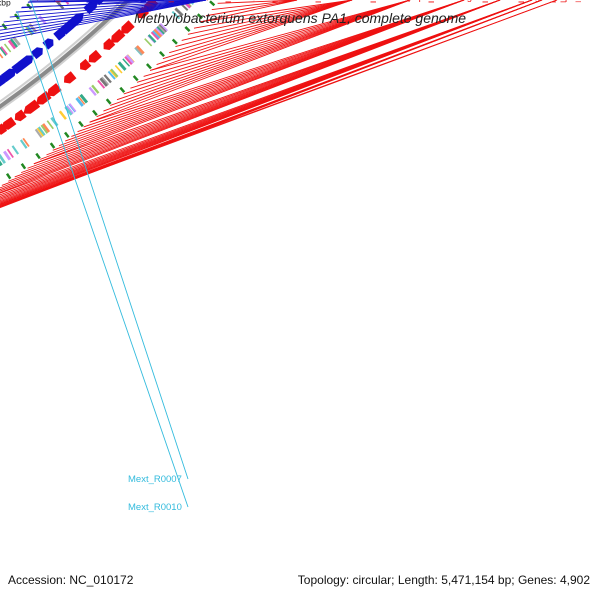 The height and width of the screenshot is (600, 600). I want to click on feature-label: Mext_0438, so click(275, 1).